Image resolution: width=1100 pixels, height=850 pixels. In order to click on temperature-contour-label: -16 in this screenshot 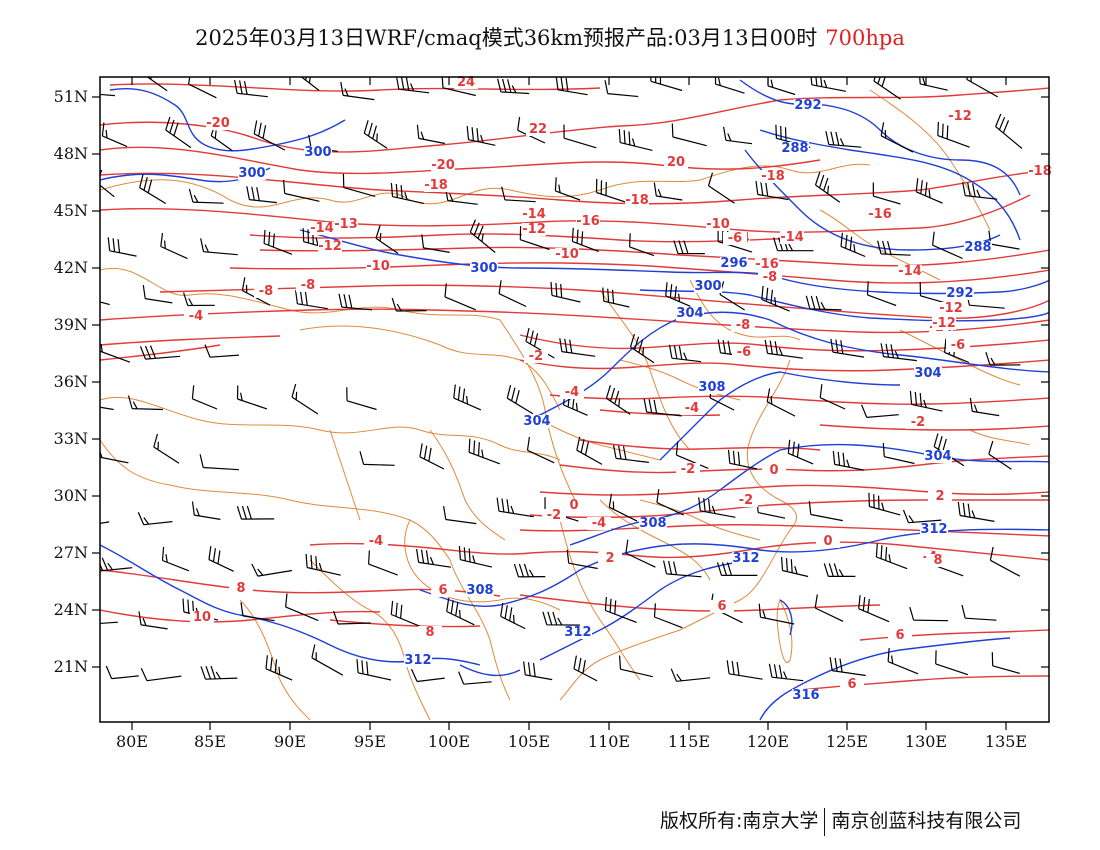, I will do `click(767, 264)`.